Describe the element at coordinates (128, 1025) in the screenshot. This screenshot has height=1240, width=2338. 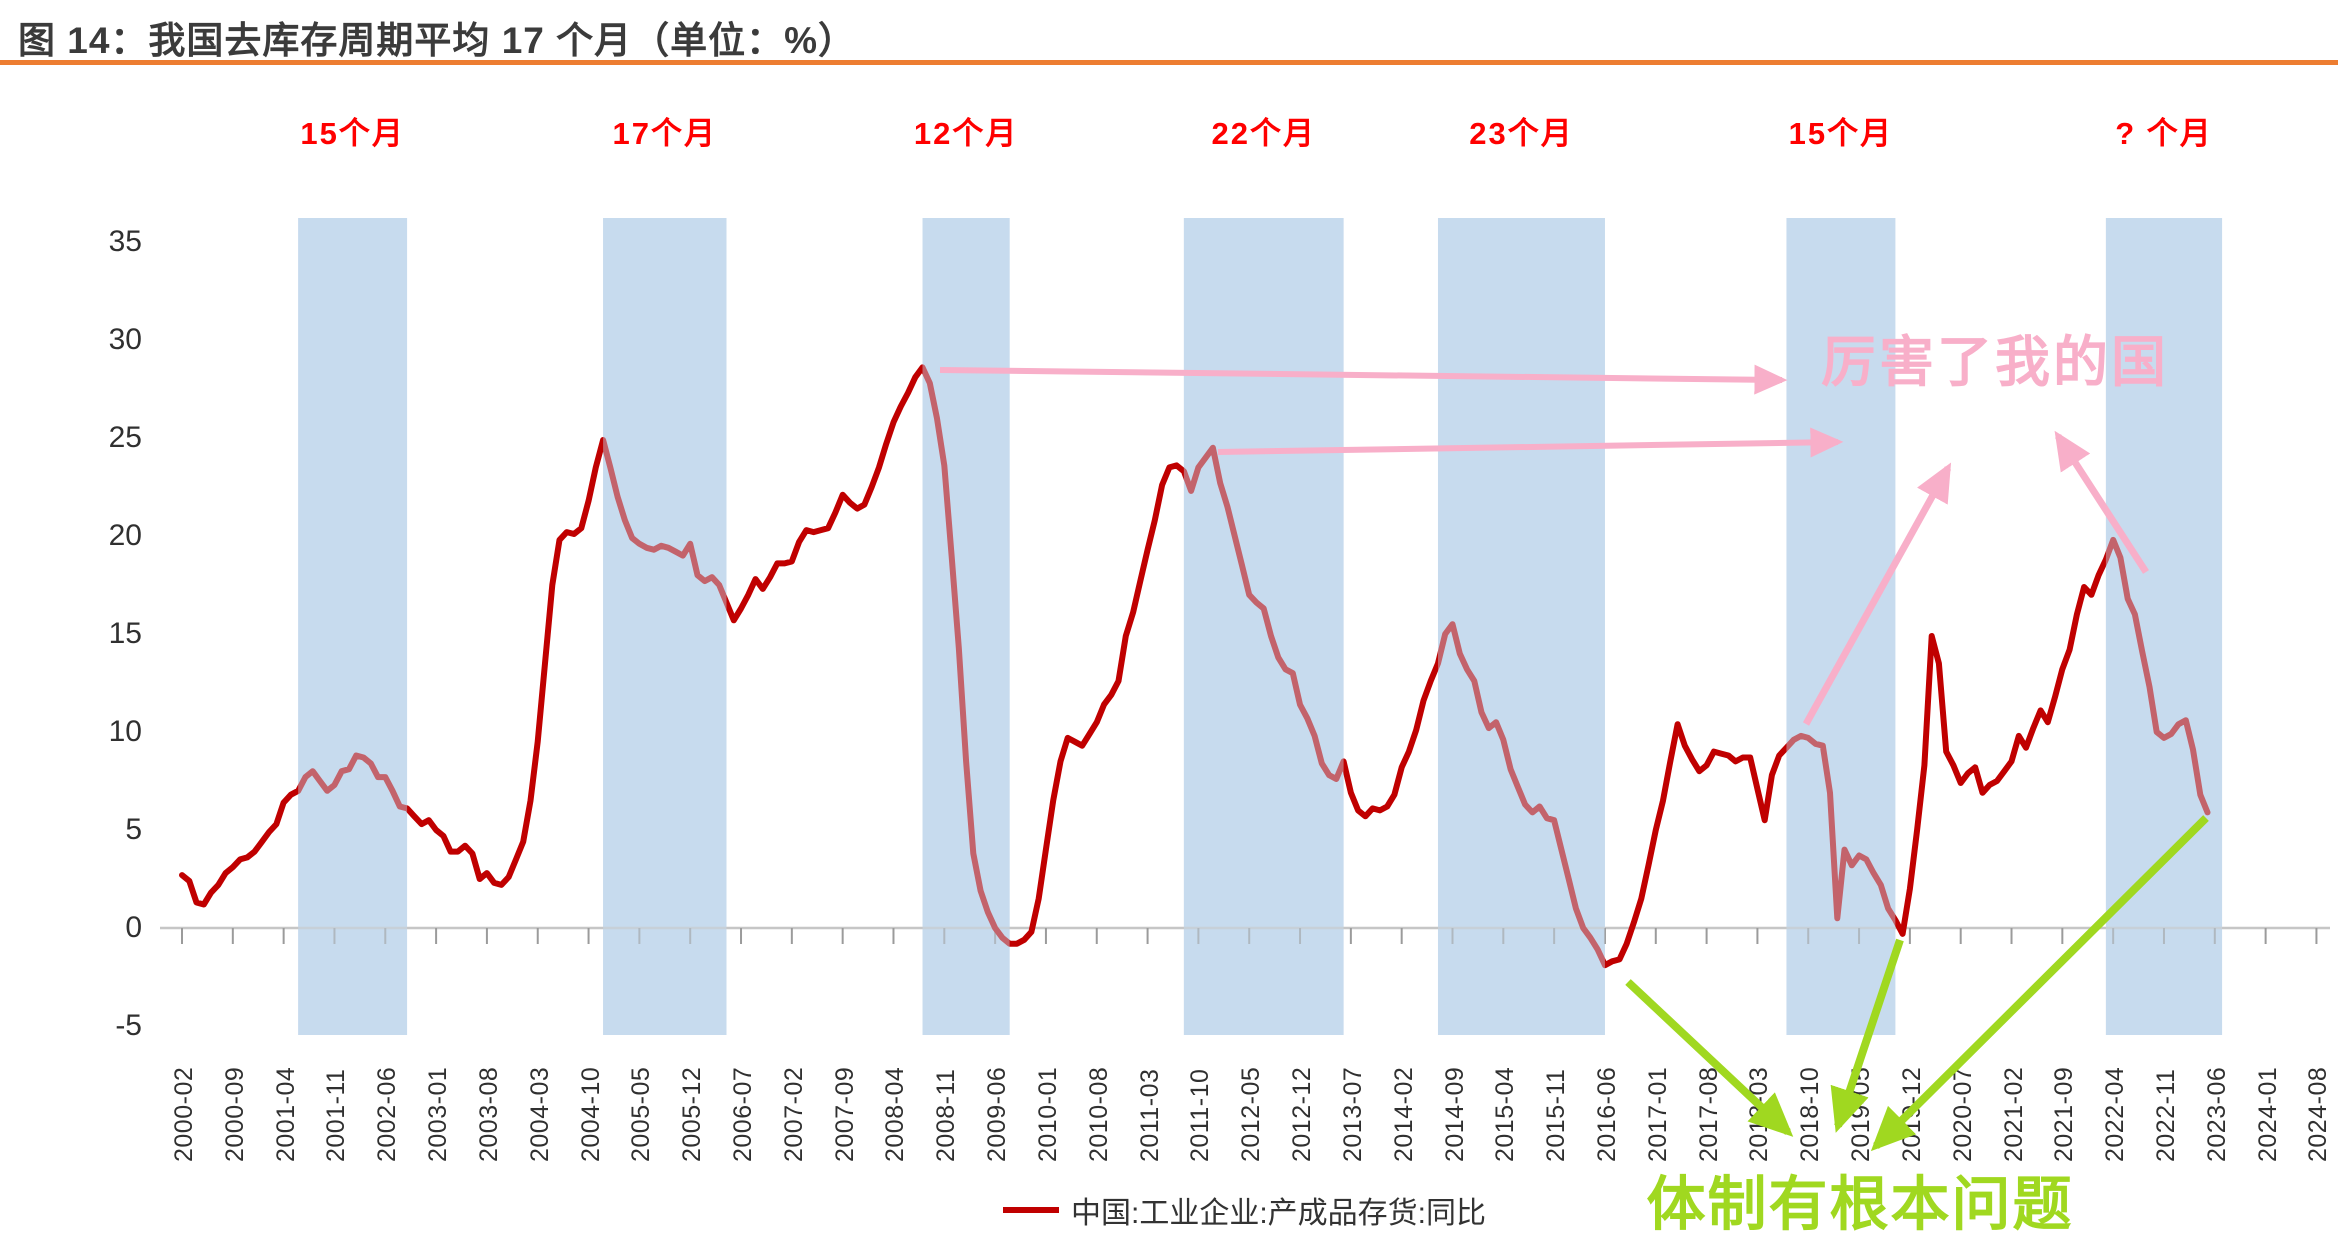
I see `y-axis-label: -5` at that location.